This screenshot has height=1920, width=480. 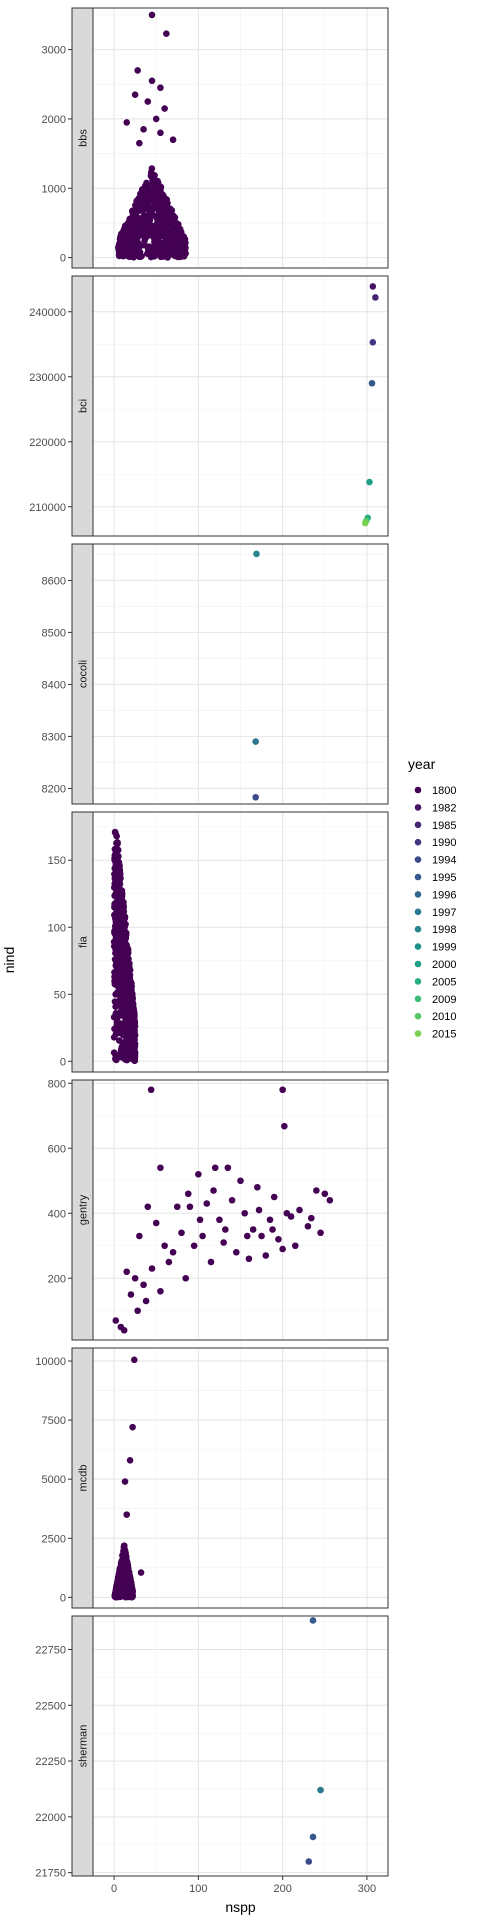 What do you see at coordinates (54, 120) in the screenshot?
I see `y-tick-label: 2000` at bounding box center [54, 120].